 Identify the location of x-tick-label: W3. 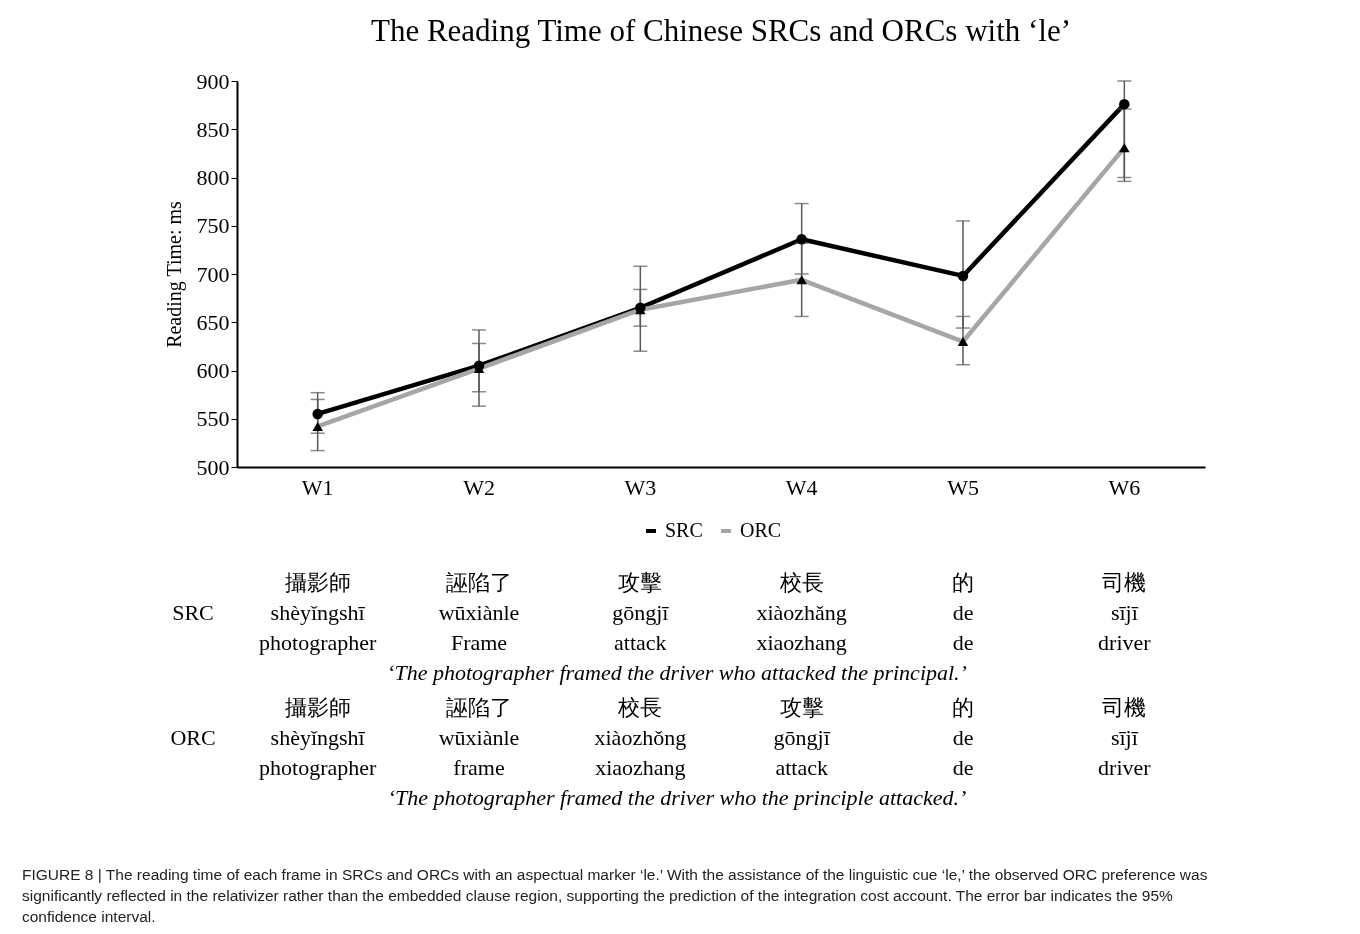
(640, 487).